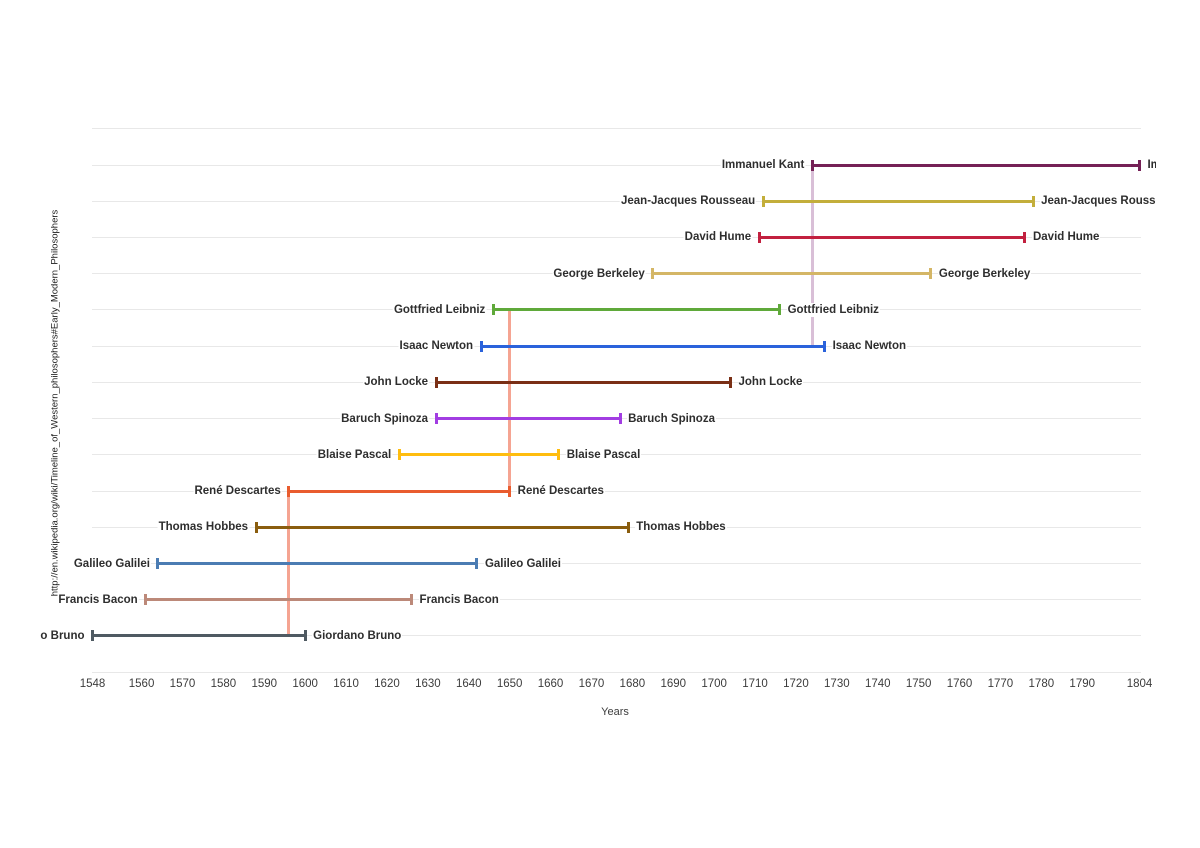 This screenshot has width=1200, height=848. I want to click on philosopher-name-right: Jean-Jacques Rousseau, so click(1098, 201).